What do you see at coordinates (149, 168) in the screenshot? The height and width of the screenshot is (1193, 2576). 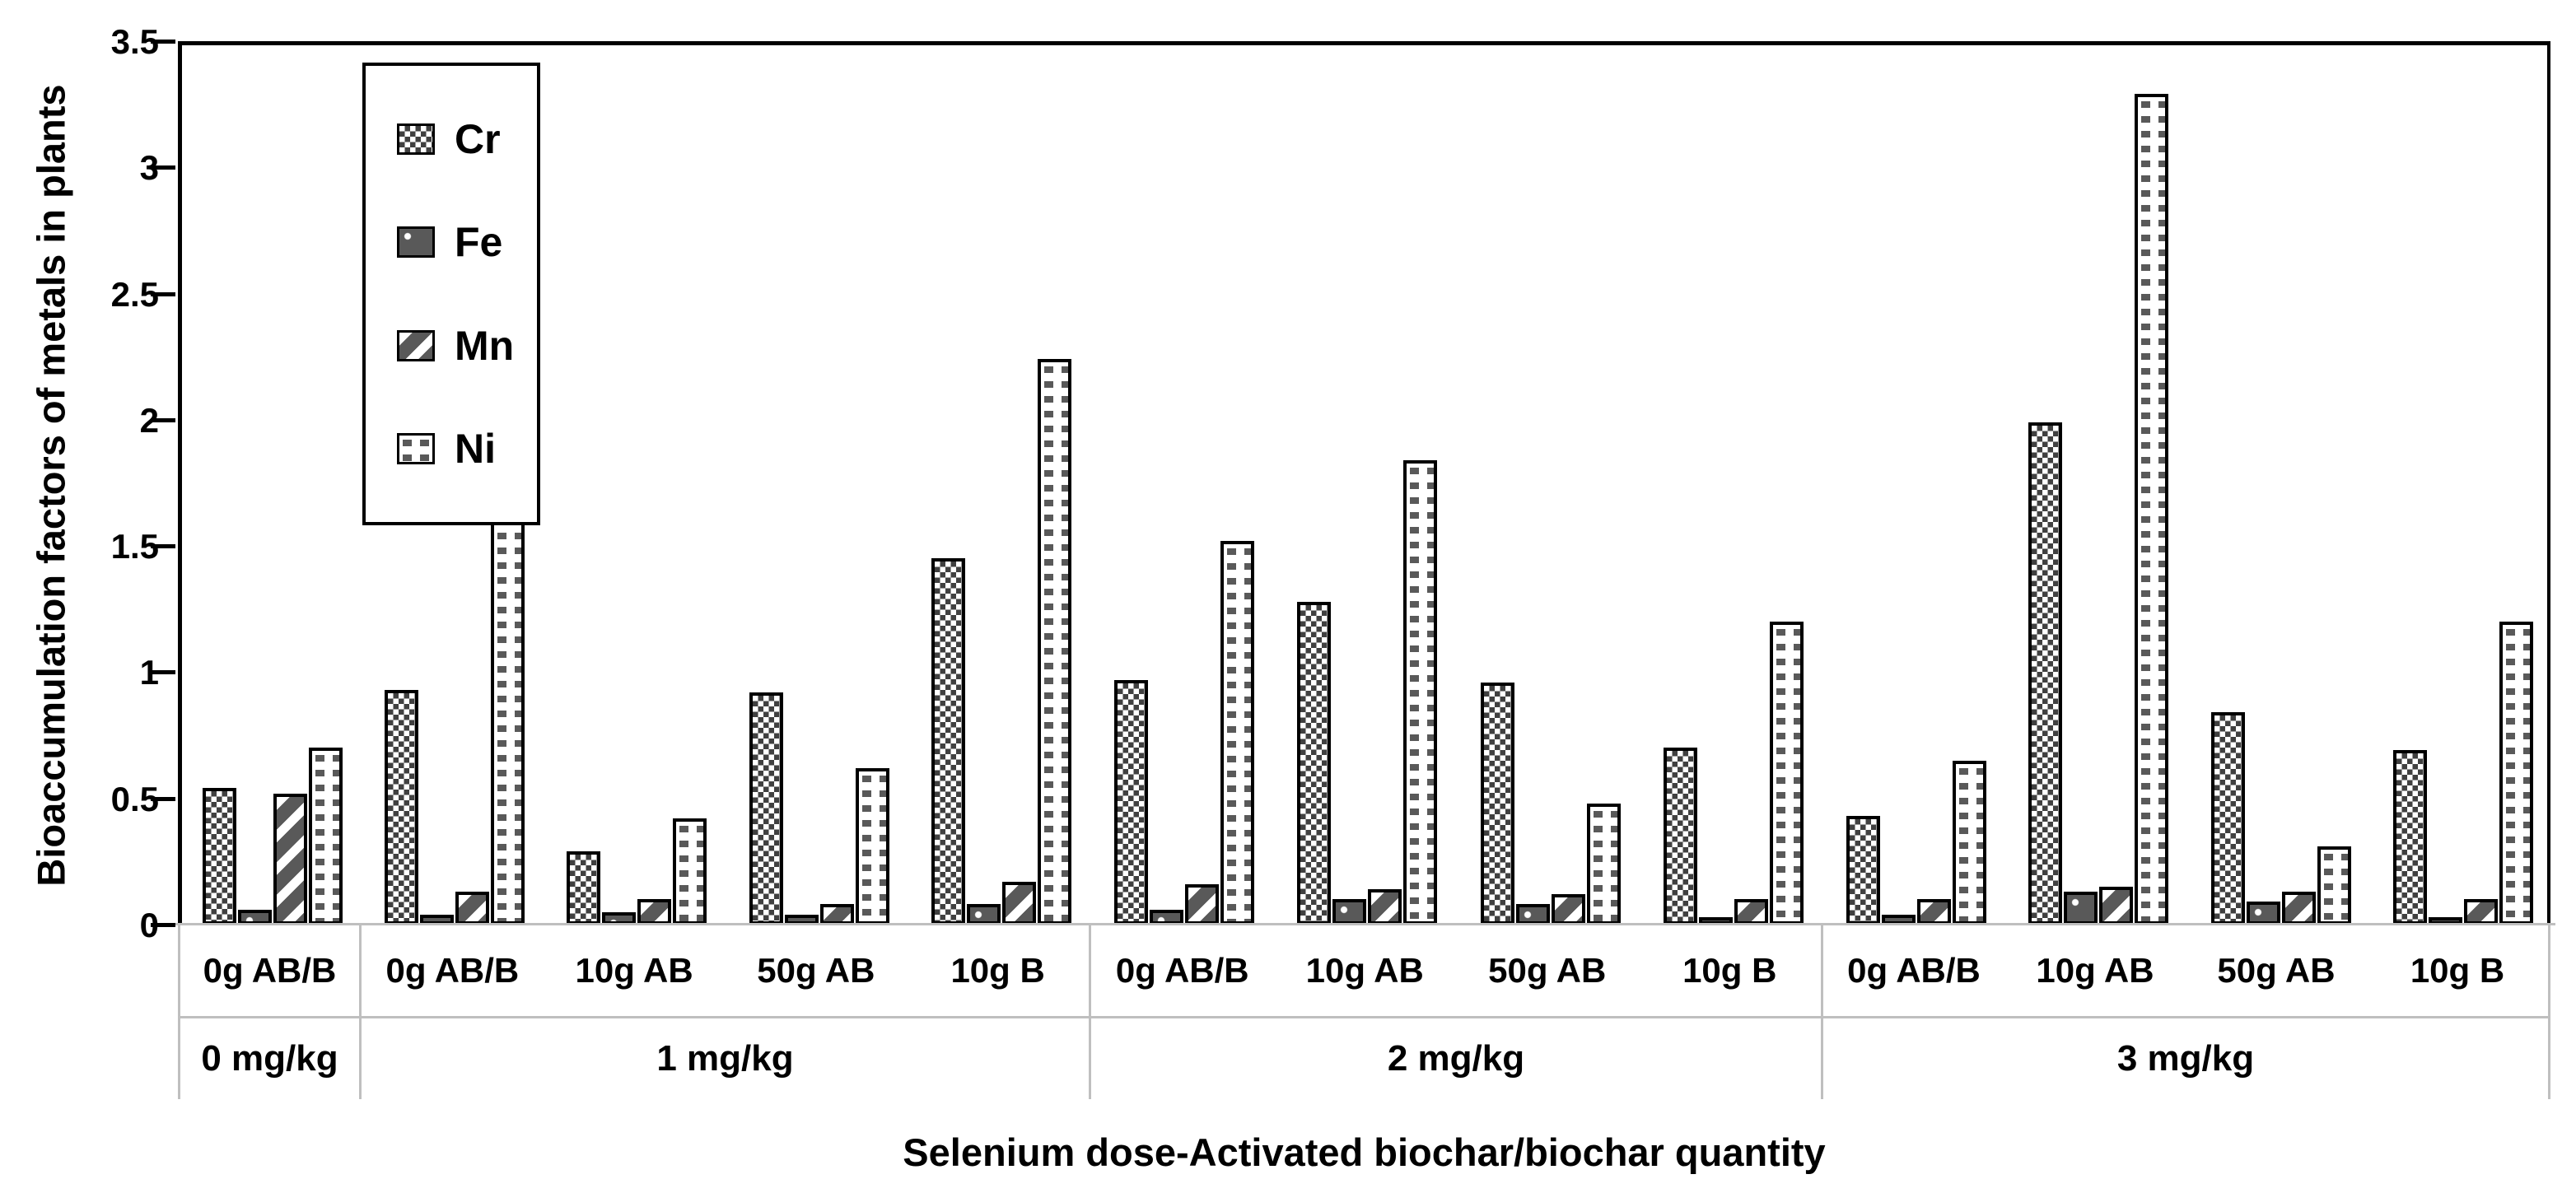 I see `y-tick-label: 3` at bounding box center [149, 168].